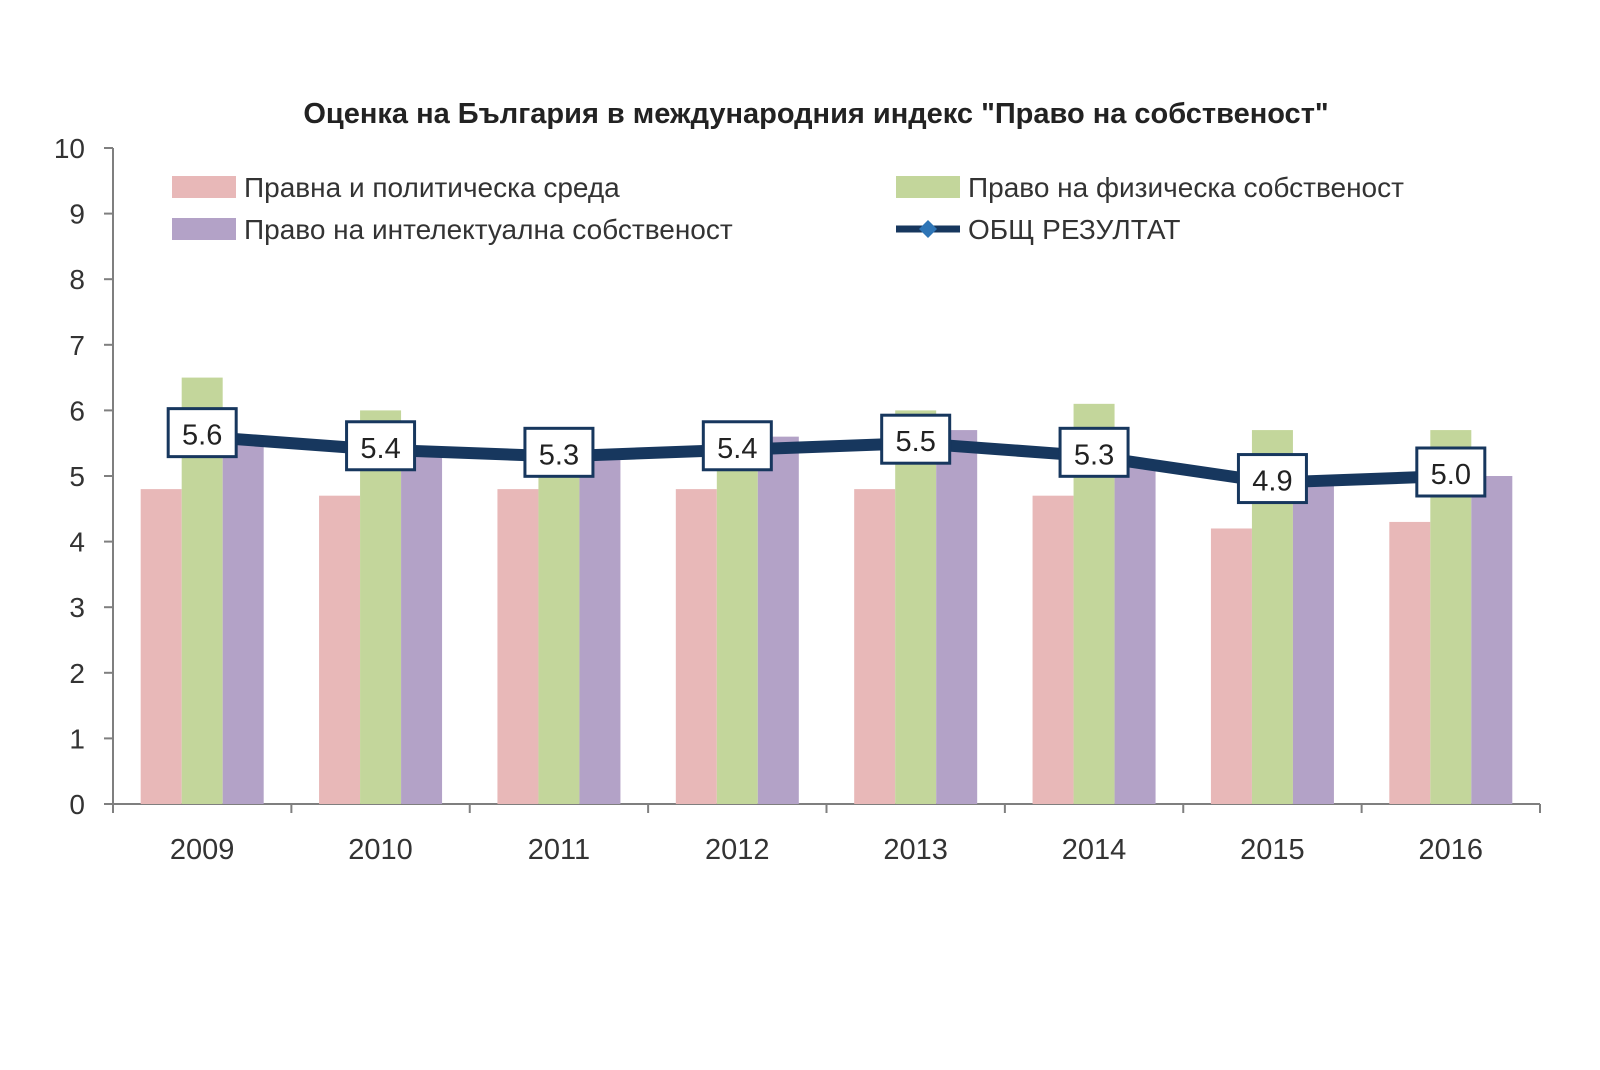 The height and width of the screenshot is (1070, 1600). I want to click on y-tick-label: 9, so click(77, 214).